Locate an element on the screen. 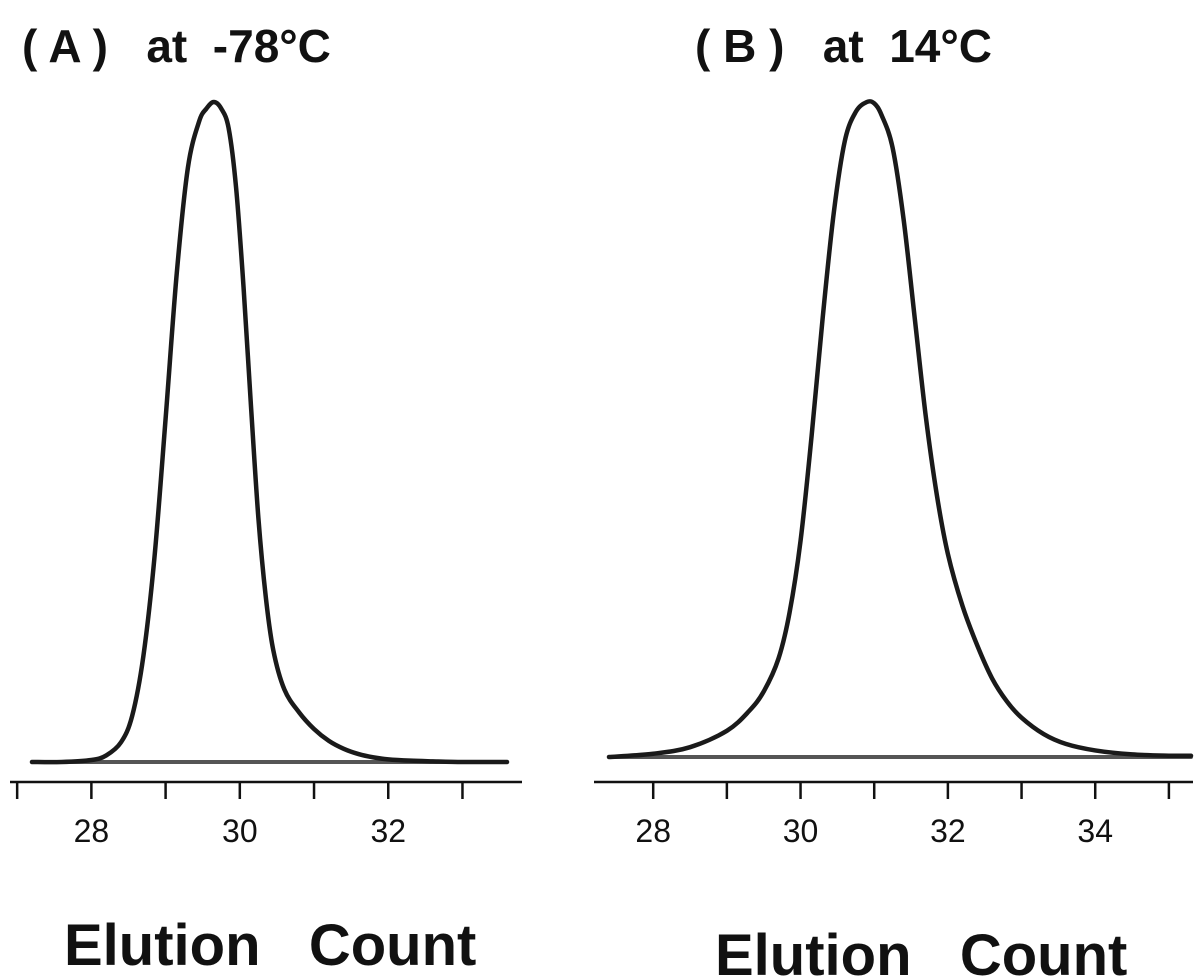  x-tick-label: 34 is located at coordinates (1095, 831).